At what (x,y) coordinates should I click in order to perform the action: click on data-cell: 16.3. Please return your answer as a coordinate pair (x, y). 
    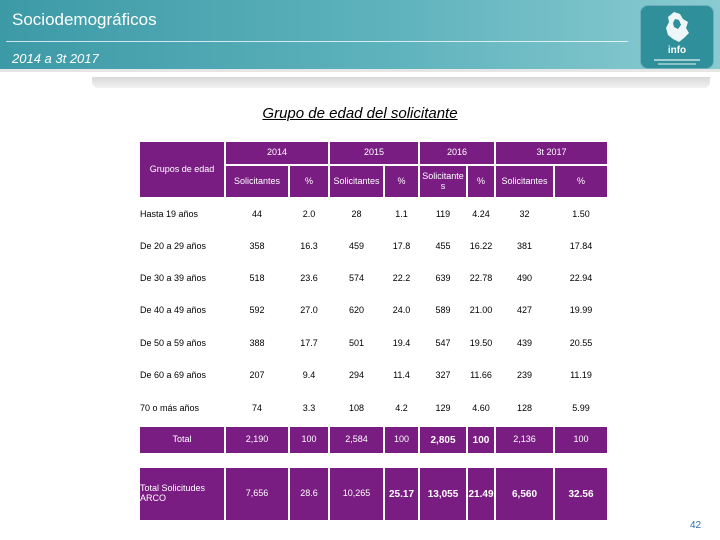
    Looking at the image, I should click on (309, 247).